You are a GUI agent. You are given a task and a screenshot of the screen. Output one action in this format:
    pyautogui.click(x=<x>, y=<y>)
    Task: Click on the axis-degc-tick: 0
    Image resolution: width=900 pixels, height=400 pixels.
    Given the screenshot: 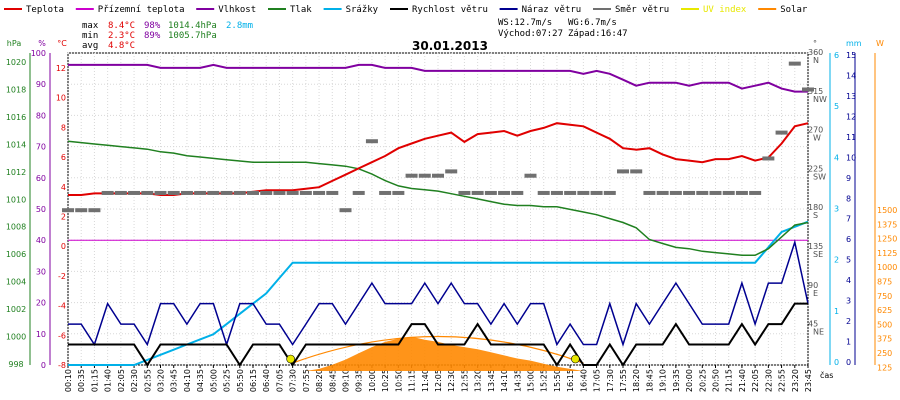 What is the action you would take?
    pyautogui.click(x=63, y=246)
    